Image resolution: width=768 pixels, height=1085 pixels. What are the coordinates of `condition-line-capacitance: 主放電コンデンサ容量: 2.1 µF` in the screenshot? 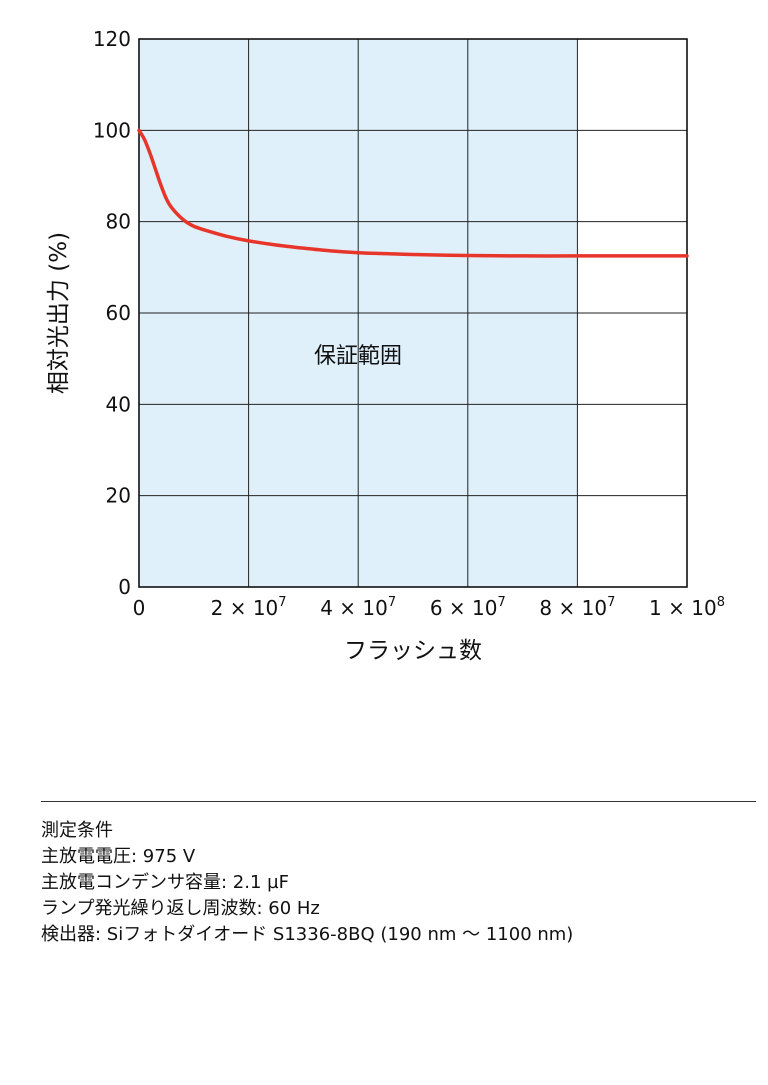 It's located at (165, 882).